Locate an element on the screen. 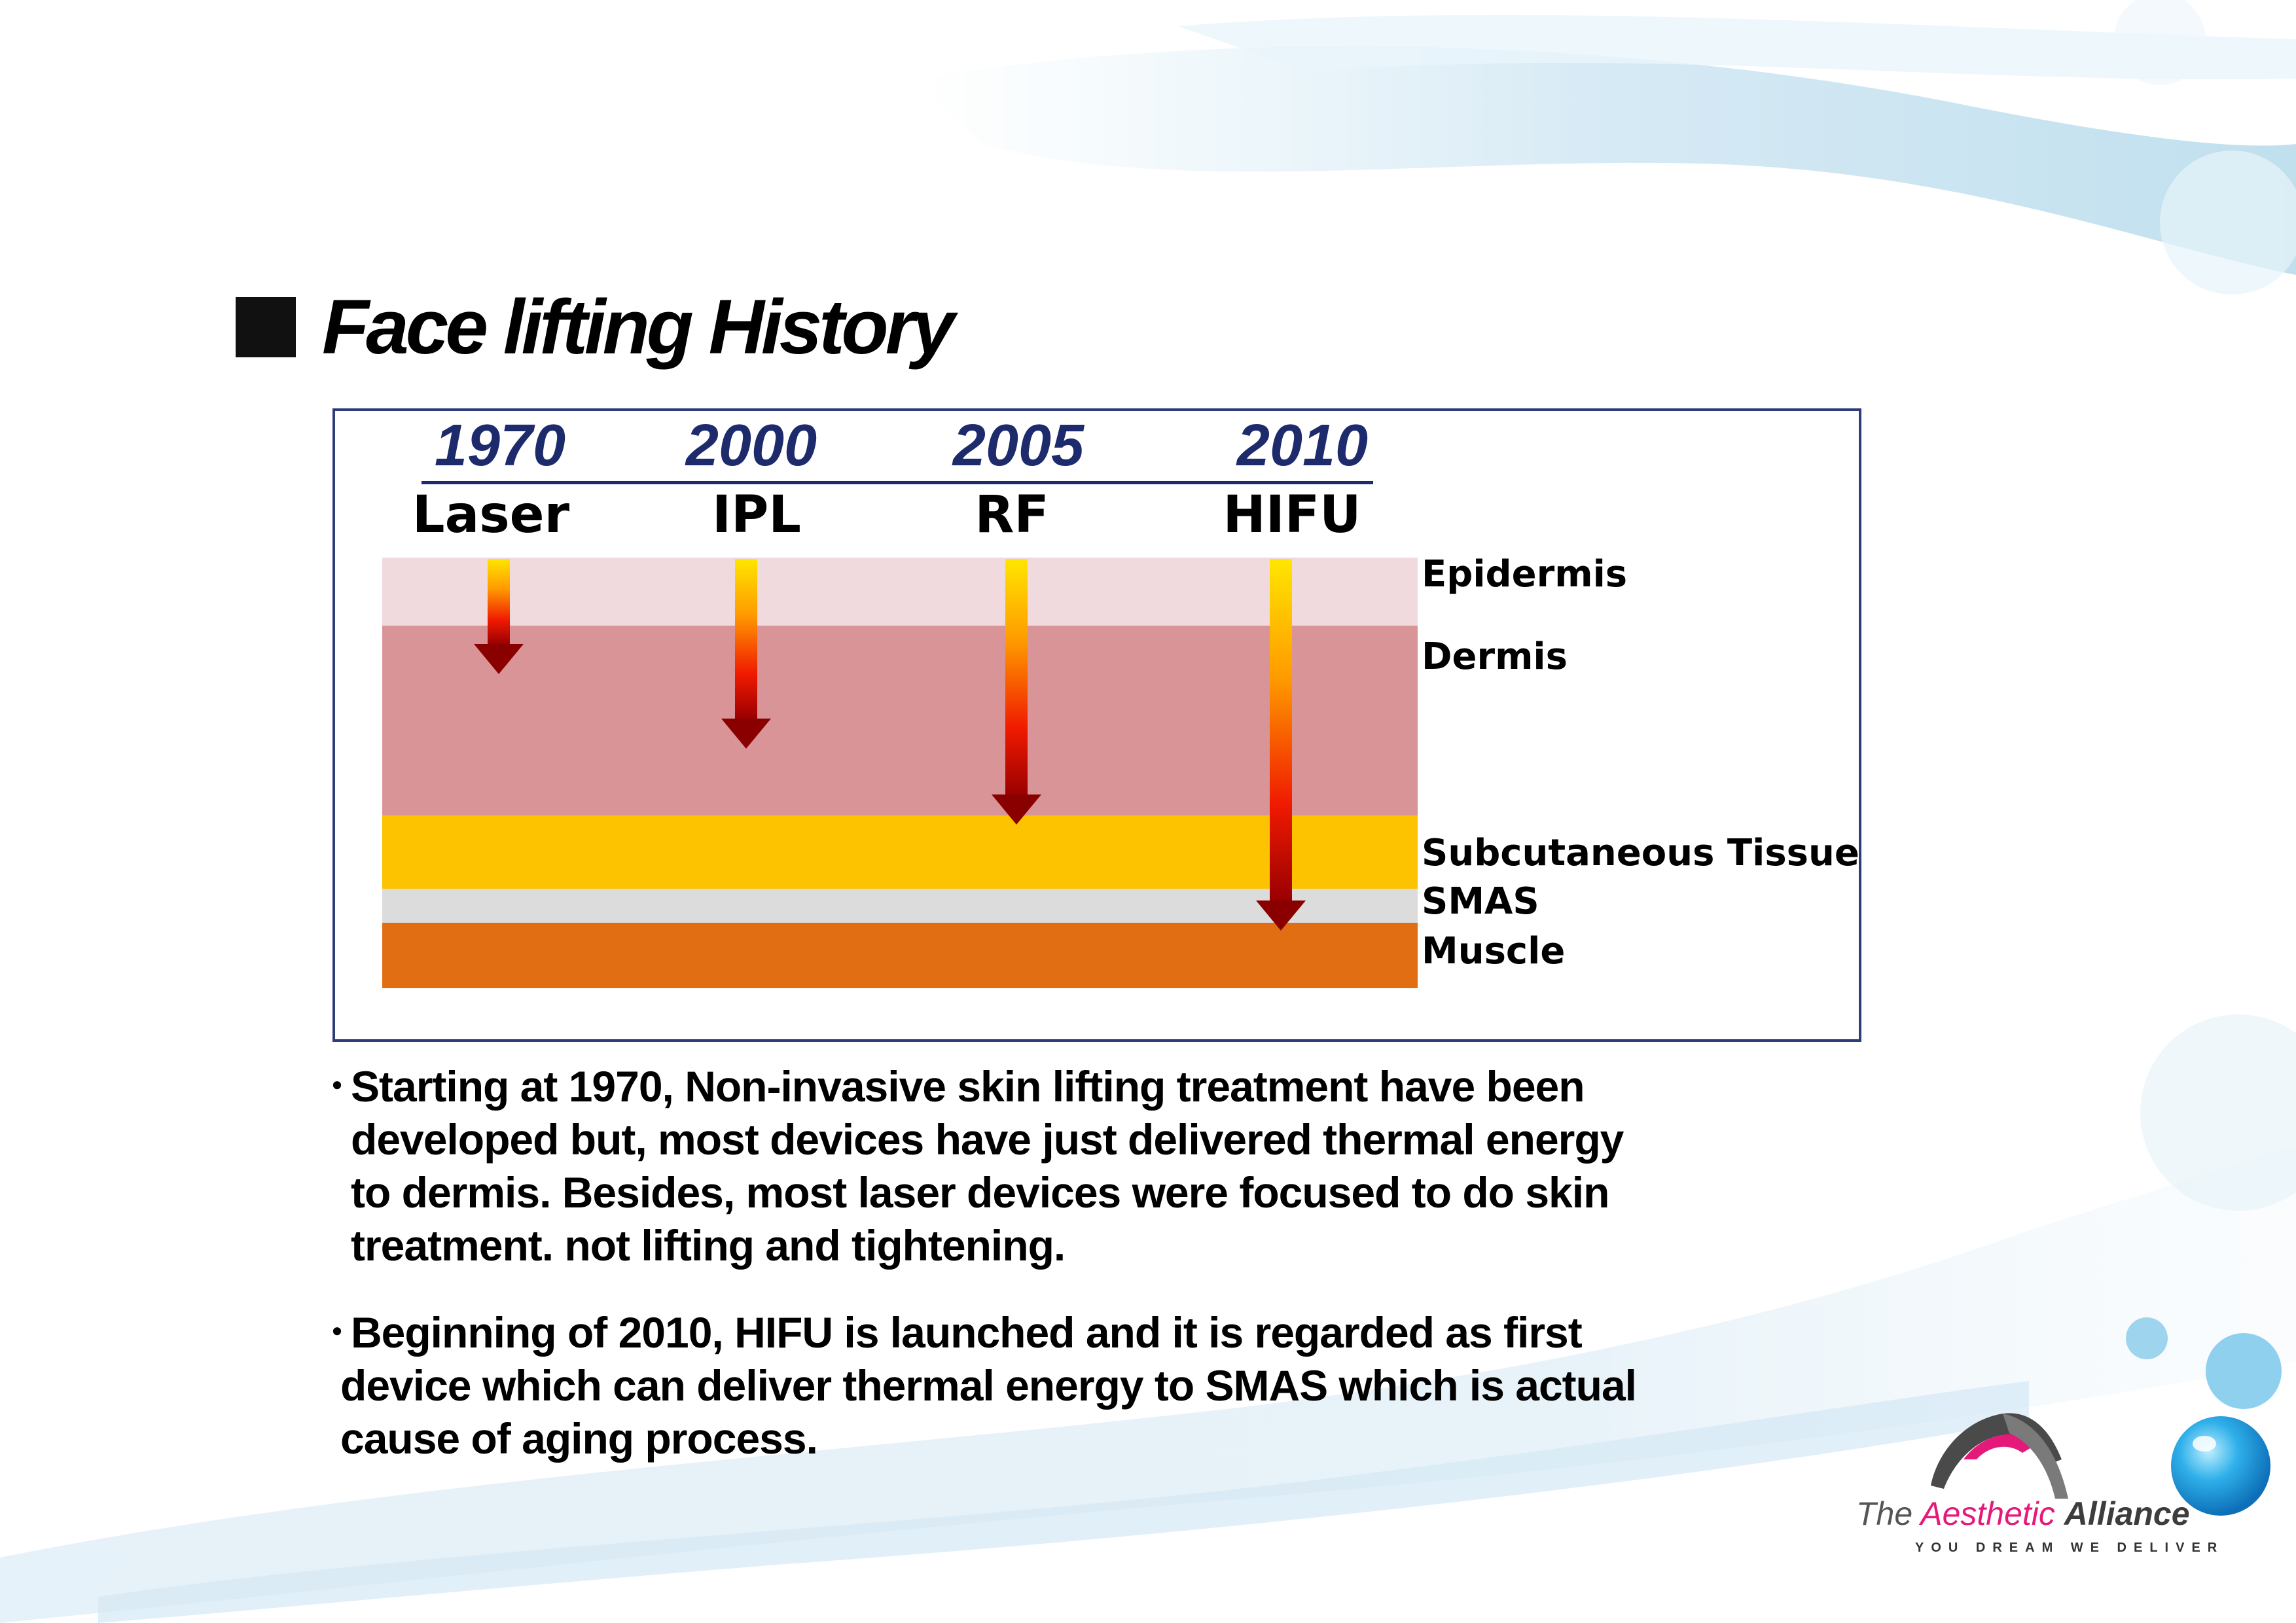  layer-dermis is located at coordinates (900, 720).